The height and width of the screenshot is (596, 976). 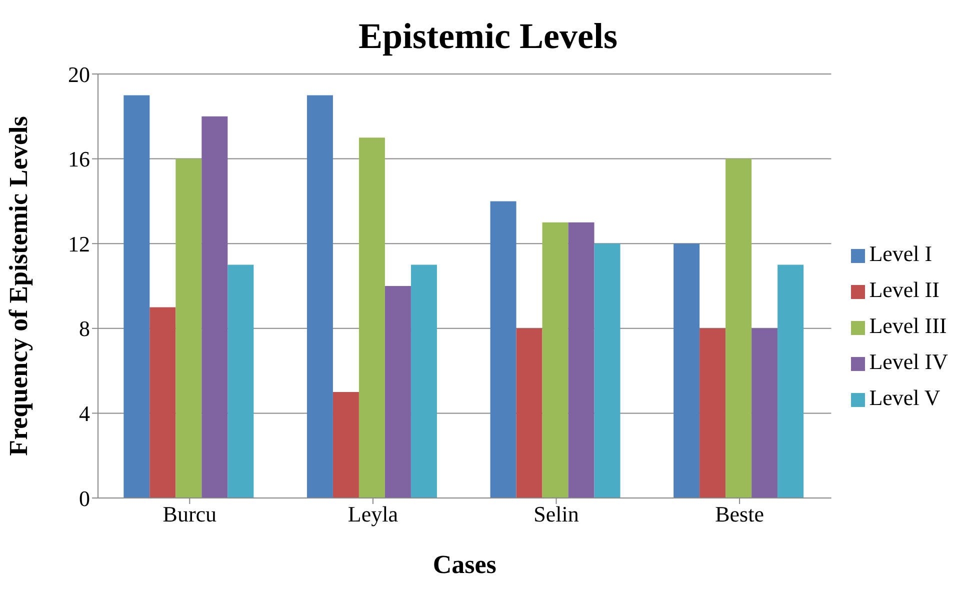 I want to click on legend-label: Level II, so click(x=904, y=289).